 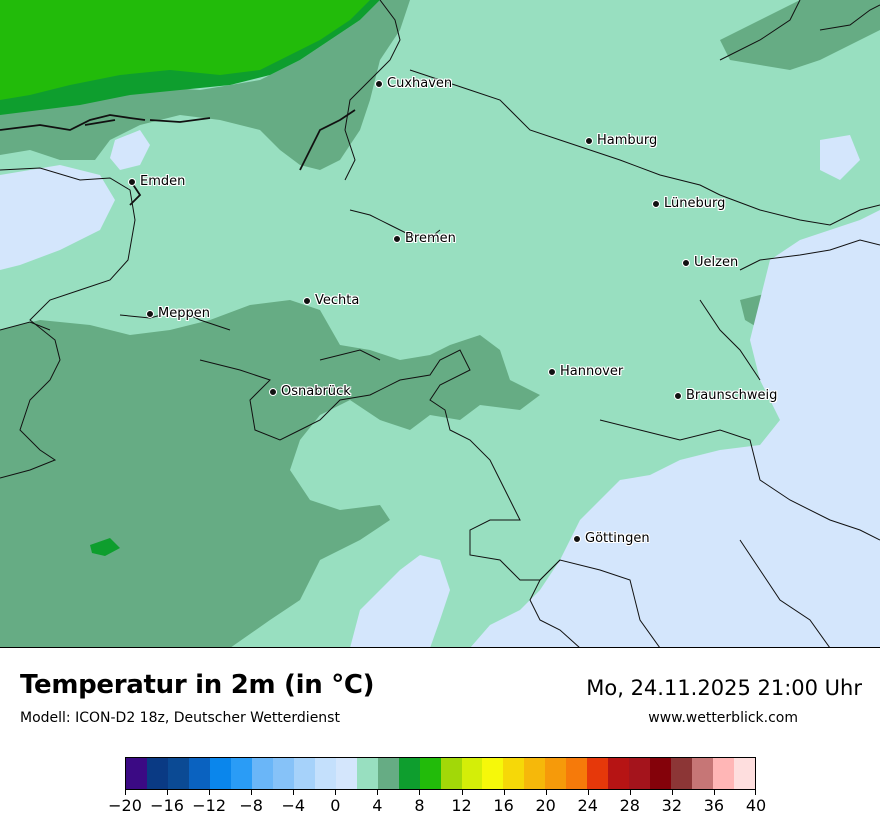 I want to click on legend-tick-label: −8, so click(x=251, y=805).